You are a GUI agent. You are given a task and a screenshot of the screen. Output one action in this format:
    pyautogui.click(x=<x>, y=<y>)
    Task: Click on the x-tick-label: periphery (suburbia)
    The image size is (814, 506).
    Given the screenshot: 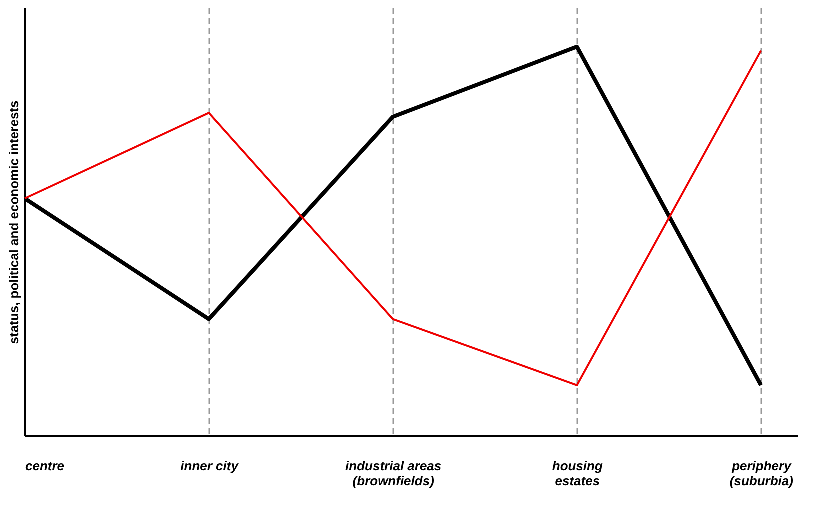 What is the action you would take?
    pyautogui.click(x=762, y=473)
    